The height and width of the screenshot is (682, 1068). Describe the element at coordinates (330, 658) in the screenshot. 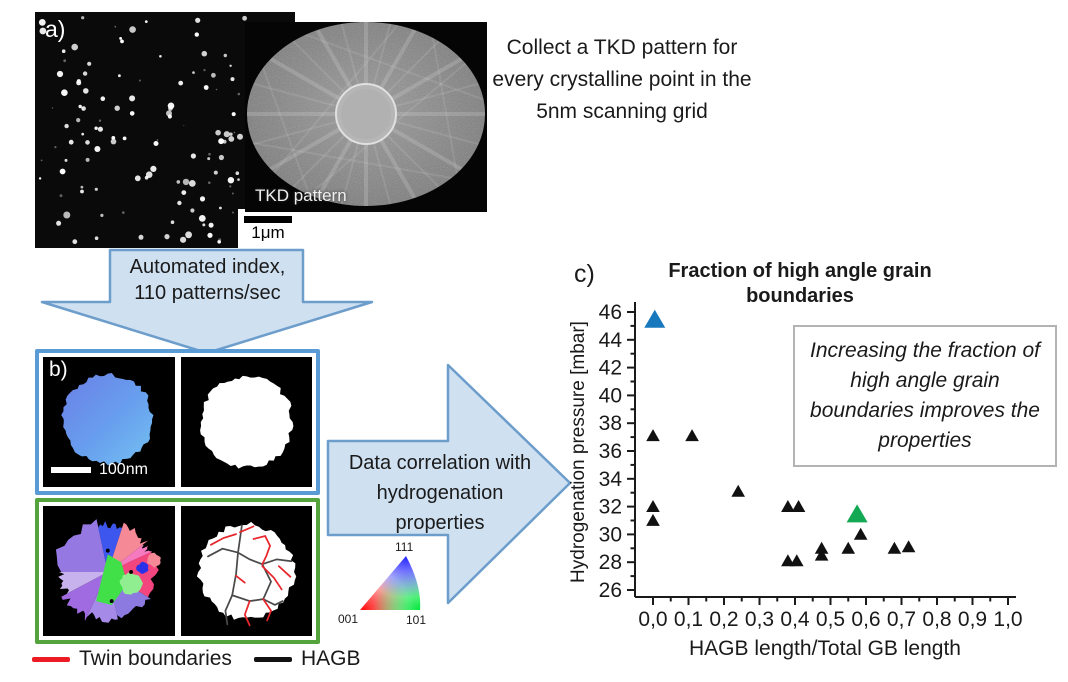

I see `hagb-label: HAGB` at that location.